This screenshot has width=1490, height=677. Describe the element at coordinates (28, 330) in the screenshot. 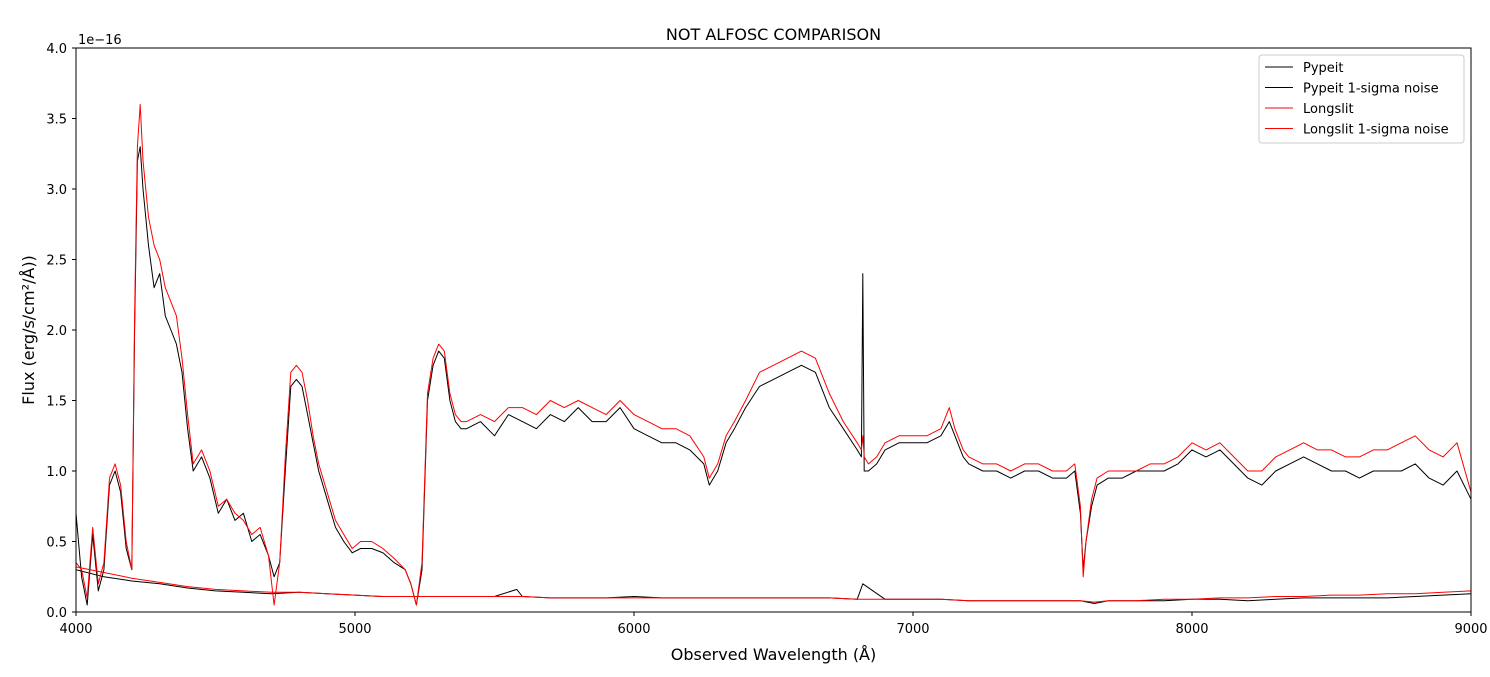

I see `y-axis-label: Flux (erg/s/cm²/Å))` at that location.